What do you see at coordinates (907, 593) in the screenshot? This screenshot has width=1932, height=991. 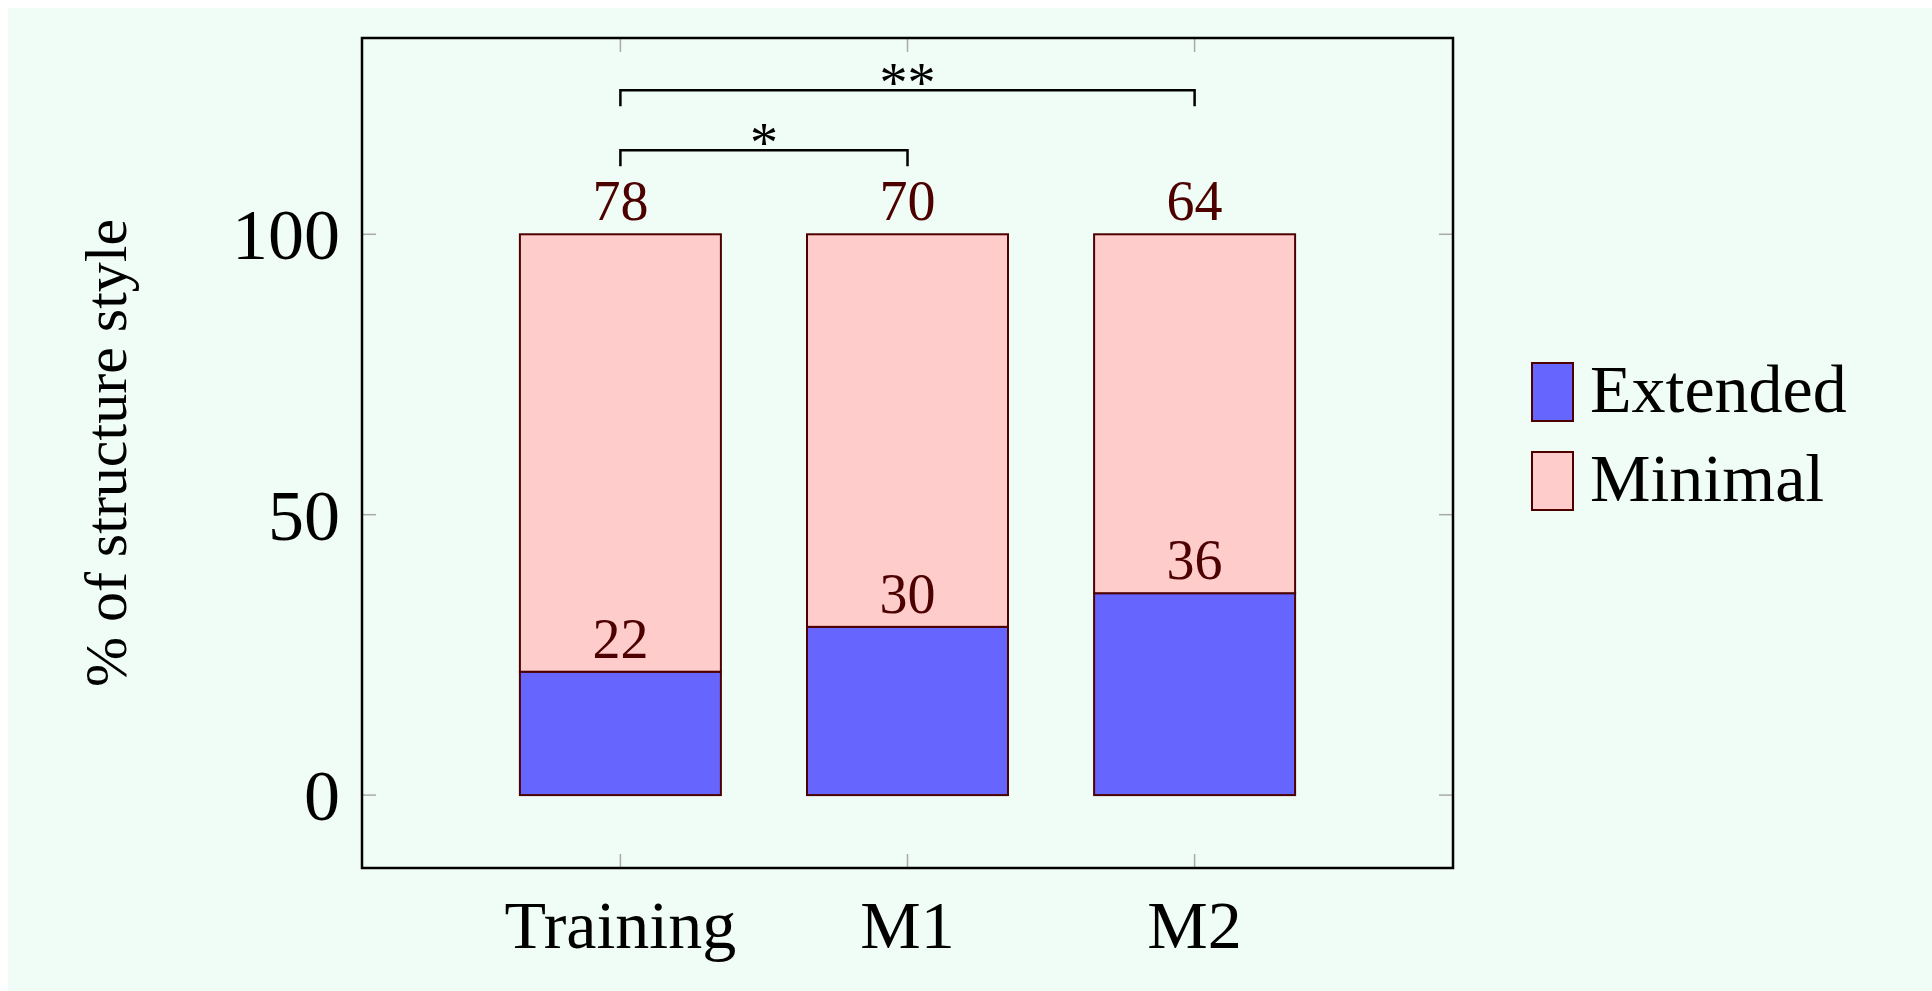 I see `data-label: 30` at bounding box center [907, 593].